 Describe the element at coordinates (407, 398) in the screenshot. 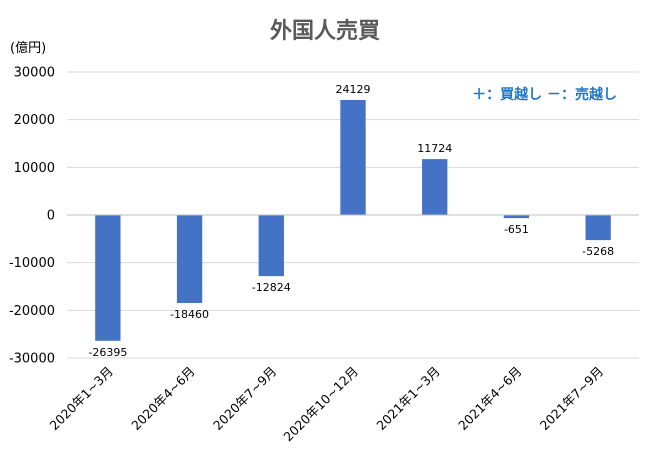

I see `x-tick-label: 2021年1~3月` at that location.